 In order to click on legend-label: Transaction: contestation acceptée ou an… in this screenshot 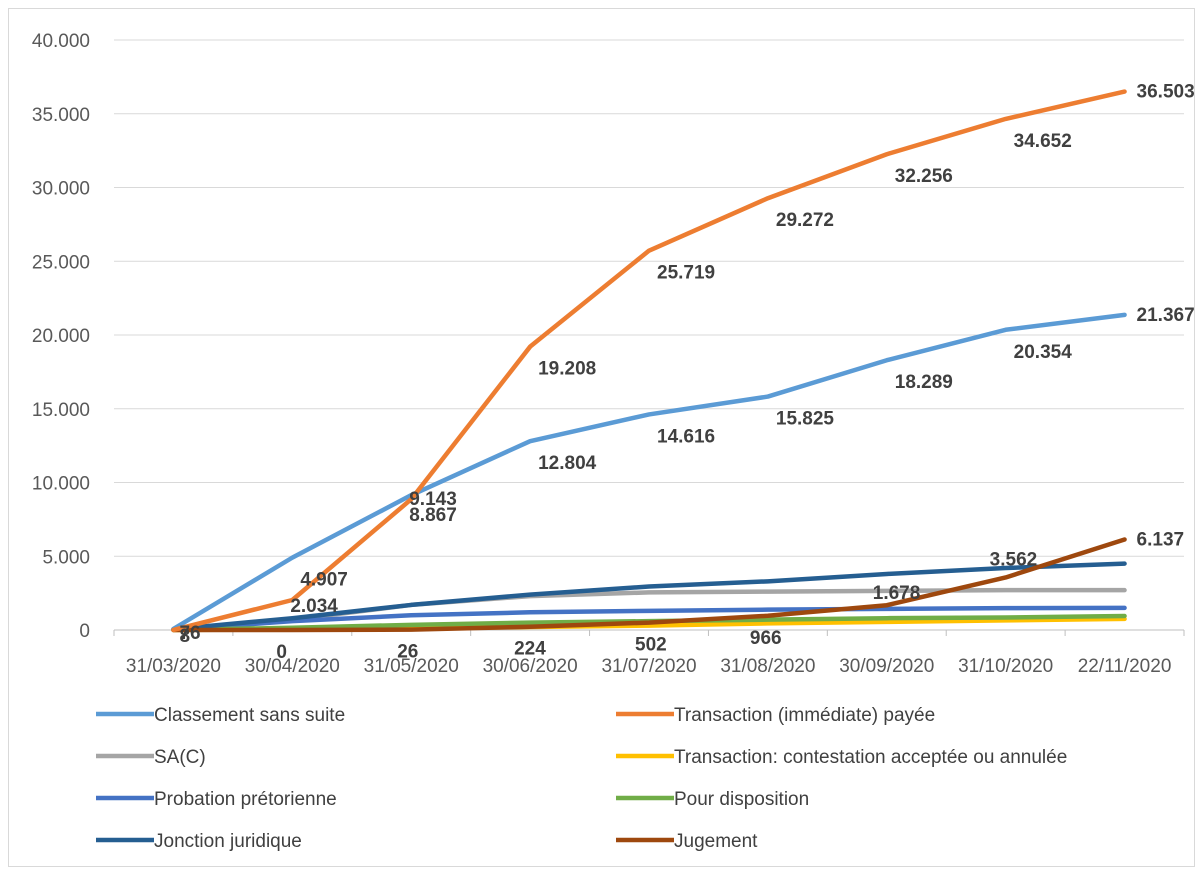, I will do `click(870, 757)`.